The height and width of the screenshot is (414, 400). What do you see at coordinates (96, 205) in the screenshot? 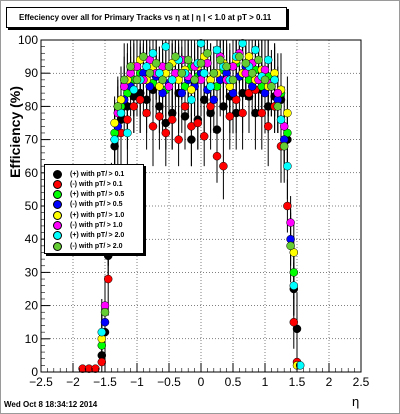
I see `legend-label: (-) with pT/ > 0.5` at bounding box center [96, 205].